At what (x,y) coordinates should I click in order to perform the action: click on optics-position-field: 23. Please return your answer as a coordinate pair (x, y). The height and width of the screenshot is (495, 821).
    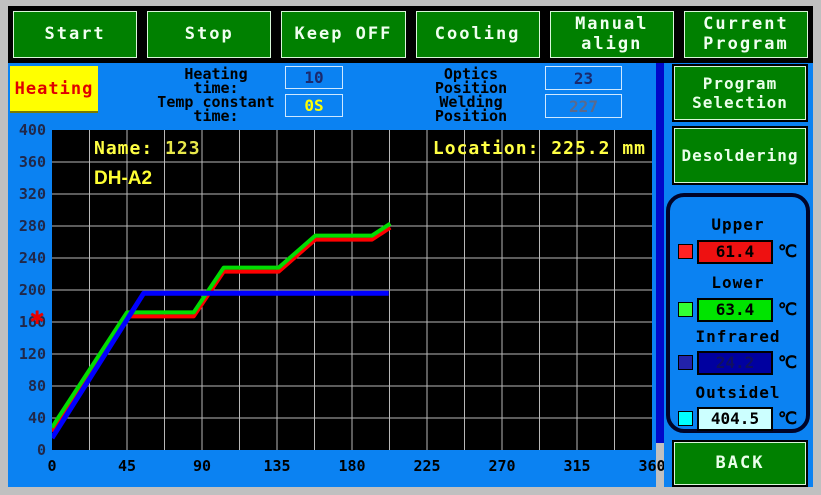
    Looking at the image, I should click on (583, 78).